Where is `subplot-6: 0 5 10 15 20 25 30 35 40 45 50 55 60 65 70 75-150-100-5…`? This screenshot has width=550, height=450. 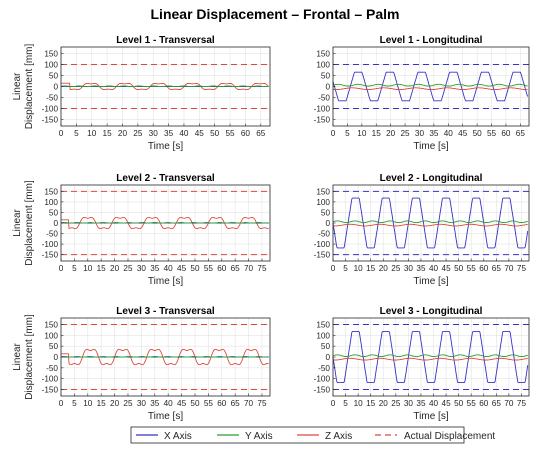 subplot-6: 0 5 10 15 20 25 30 35 40 45 50 55 60 65 70 75-150-100-5… is located at coordinates (422, 364).